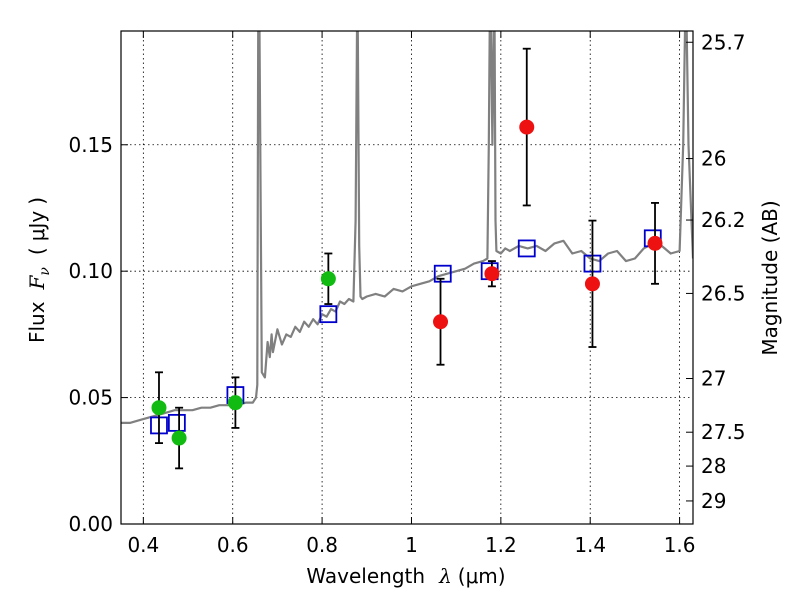 This screenshot has height=600, width=800. Describe the element at coordinates (680, 545) in the screenshot. I see `x-tick-label: 1.6` at that location.